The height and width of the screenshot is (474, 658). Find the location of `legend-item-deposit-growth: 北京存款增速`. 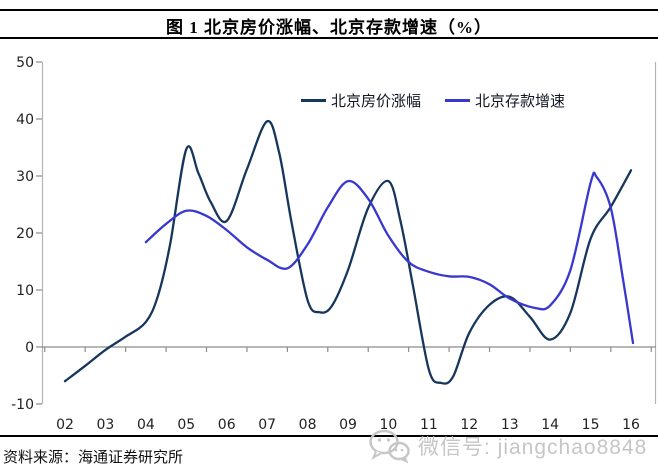

legend-item-deposit-growth: 北京存款增速 is located at coordinates (505, 100).